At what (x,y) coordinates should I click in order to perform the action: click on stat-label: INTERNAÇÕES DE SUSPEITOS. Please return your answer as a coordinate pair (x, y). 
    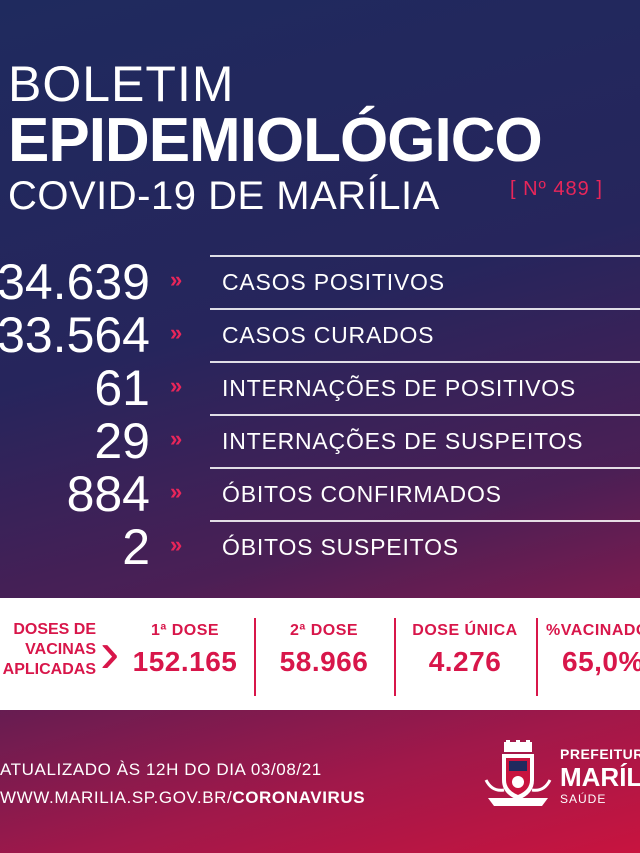
    Looking at the image, I should click on (403, 441).